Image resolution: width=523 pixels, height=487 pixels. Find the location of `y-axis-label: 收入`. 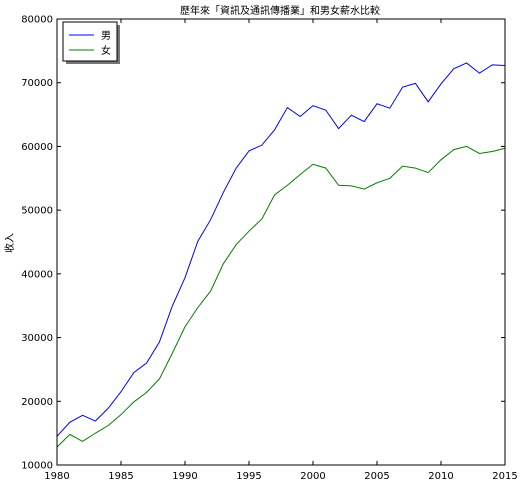

y-axis-label: 收入 is located at coordinates (9, 243).